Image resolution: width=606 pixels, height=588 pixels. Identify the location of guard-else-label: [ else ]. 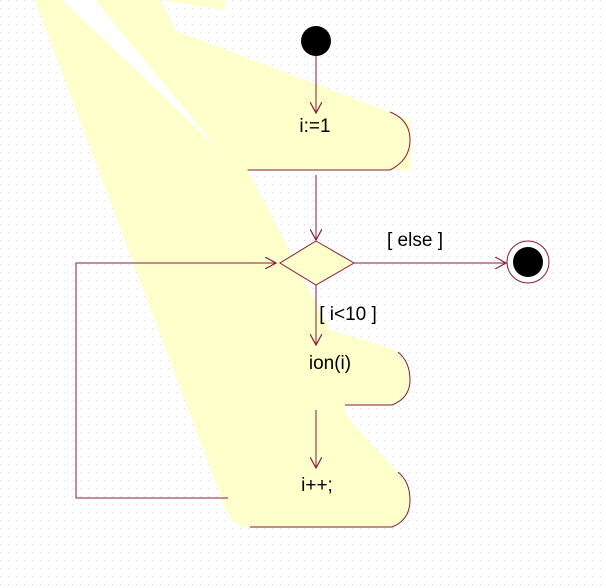
(415, 240).